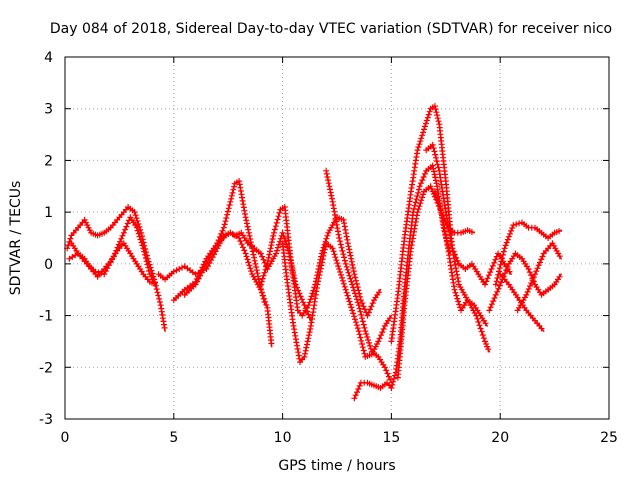 The width and height of the screenshot is (640, 480). I want to click on data-series-sat-r, so click(538, 277).